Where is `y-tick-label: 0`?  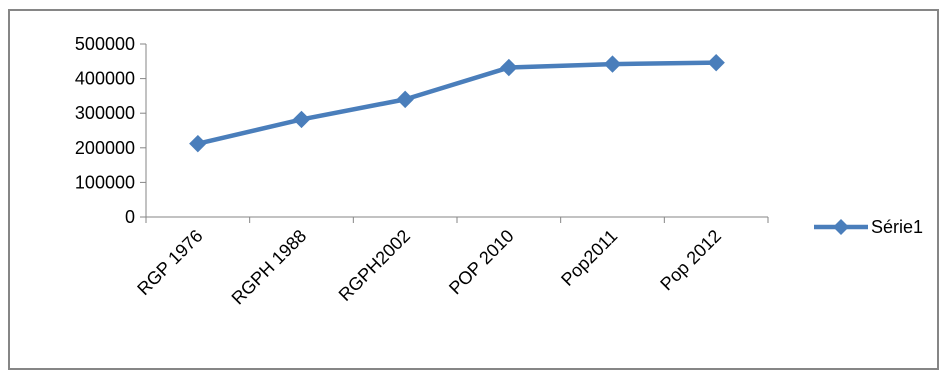 y-tick-label: 0 is located at coordinates (130, 217).